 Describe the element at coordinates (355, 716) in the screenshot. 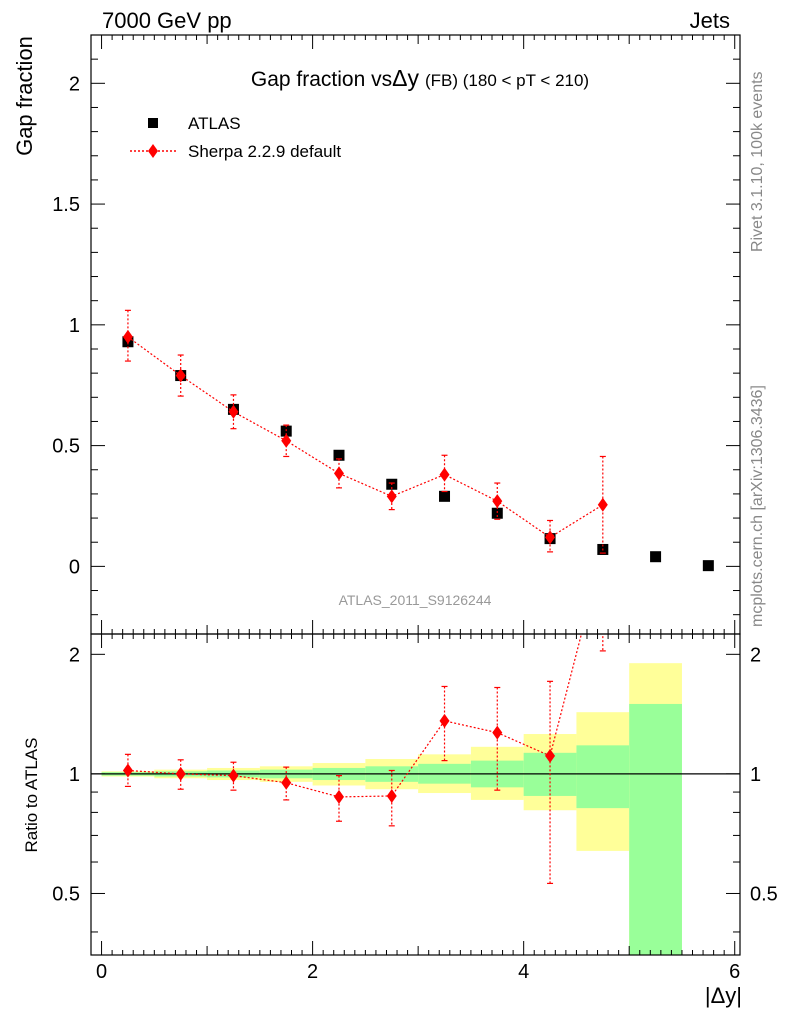

I see `ratio-sherpa-line` at that location.